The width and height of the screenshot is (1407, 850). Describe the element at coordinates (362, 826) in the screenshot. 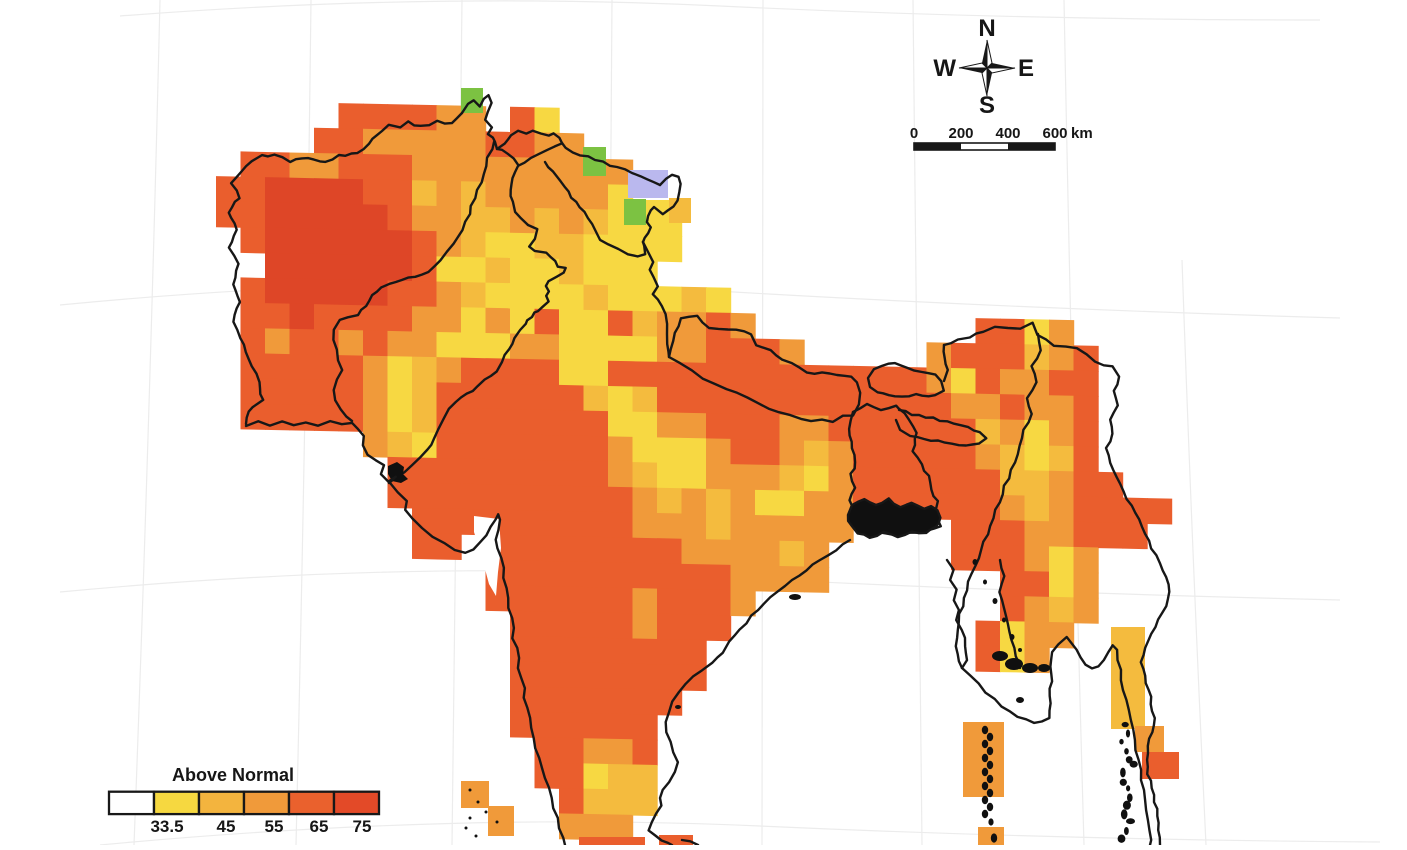

I see `svg-text: 75` at that location.